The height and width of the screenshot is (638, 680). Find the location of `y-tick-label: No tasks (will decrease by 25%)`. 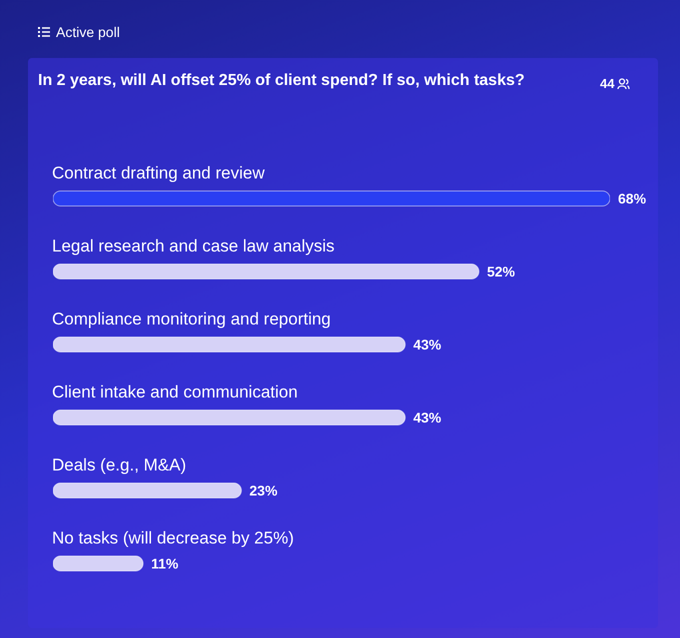

y-tick-label: No tasks (will decrease by 25%) is located at coordinates (173, 538).